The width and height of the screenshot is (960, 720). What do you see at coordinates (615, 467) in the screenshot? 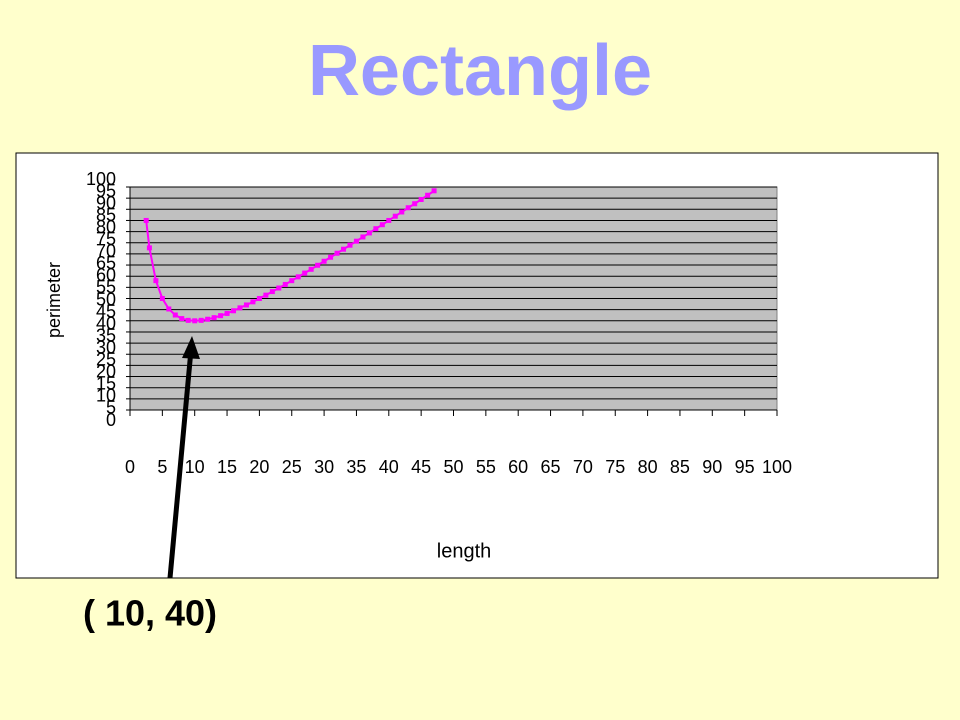
I see `x-tick-label: 75` at bounding box center [615, 467].